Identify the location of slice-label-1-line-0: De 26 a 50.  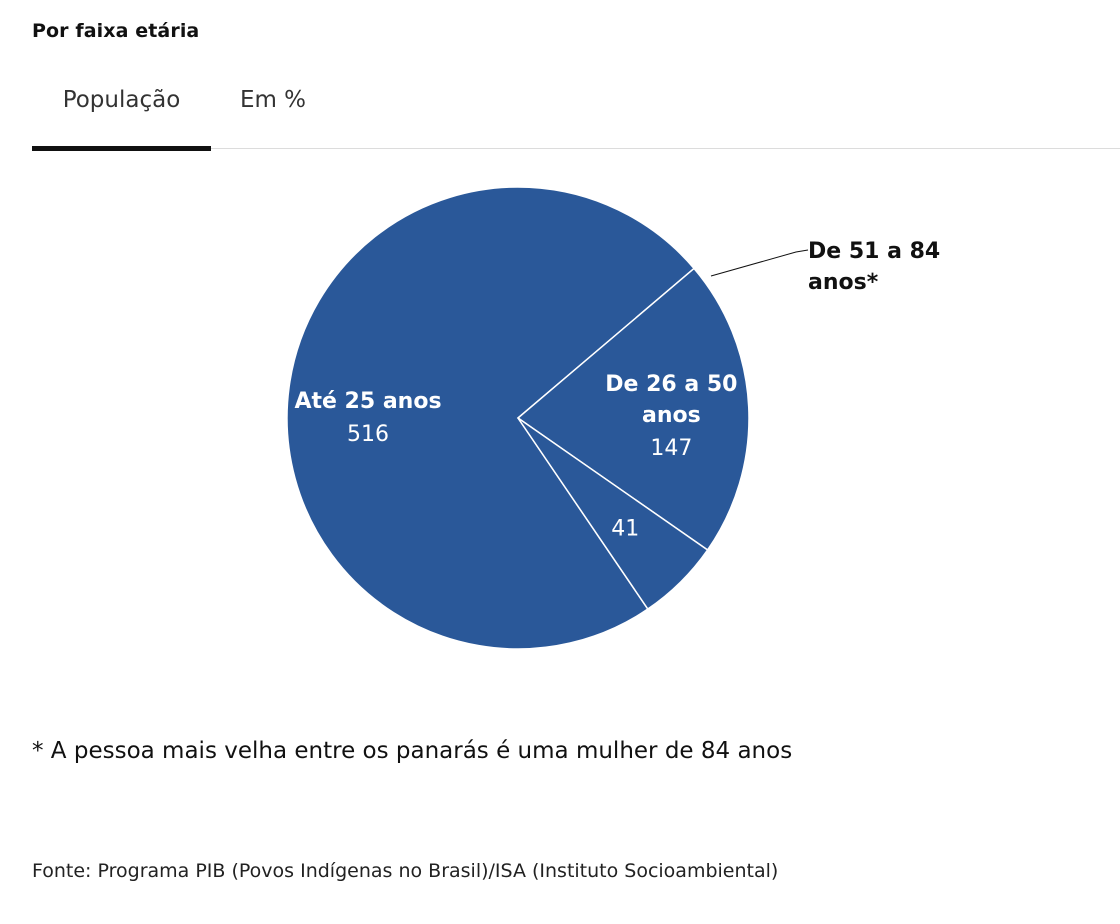
(671, 384).